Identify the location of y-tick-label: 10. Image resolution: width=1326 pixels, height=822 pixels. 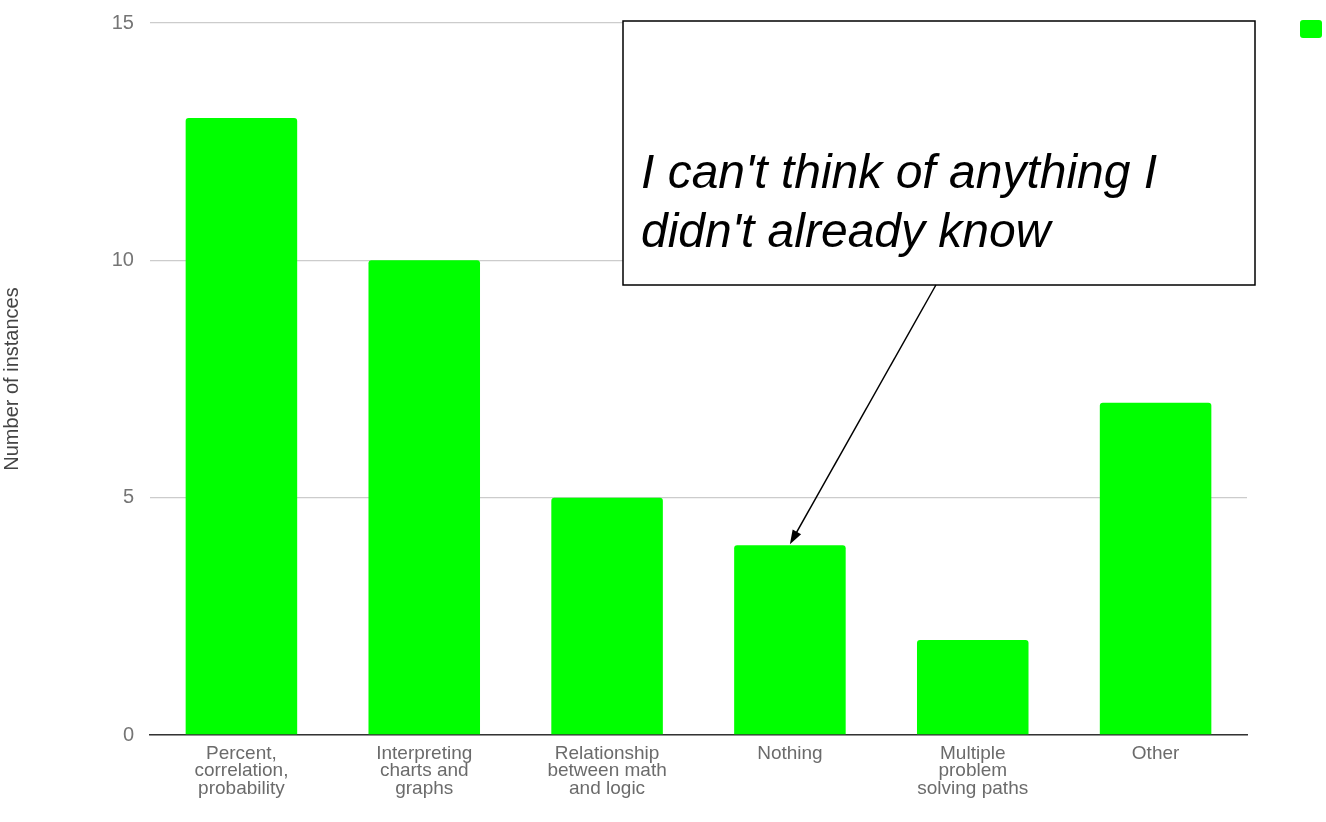
(122, 258).